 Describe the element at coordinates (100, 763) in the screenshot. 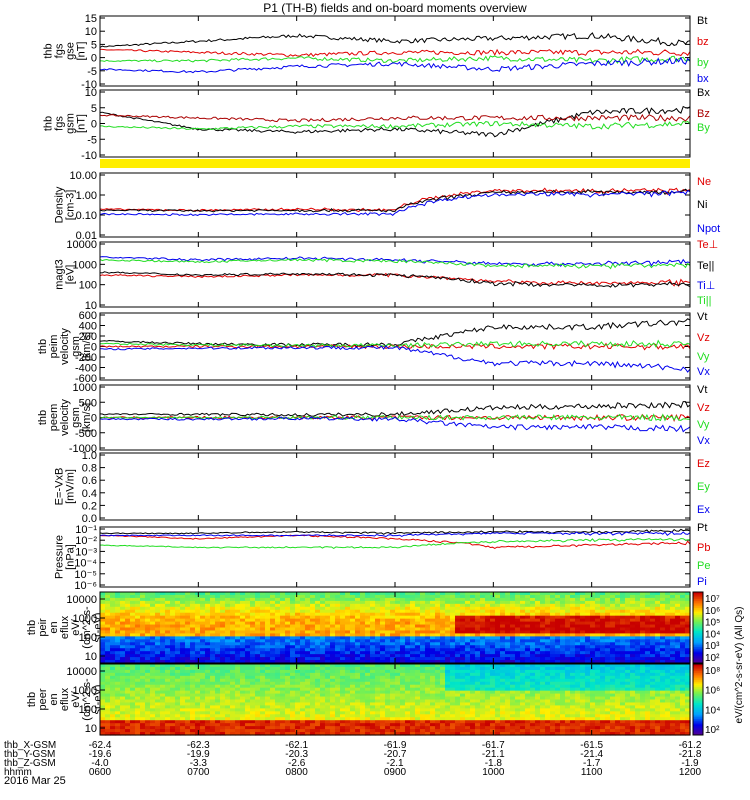

I see `footer-value: -4.0` at that location.